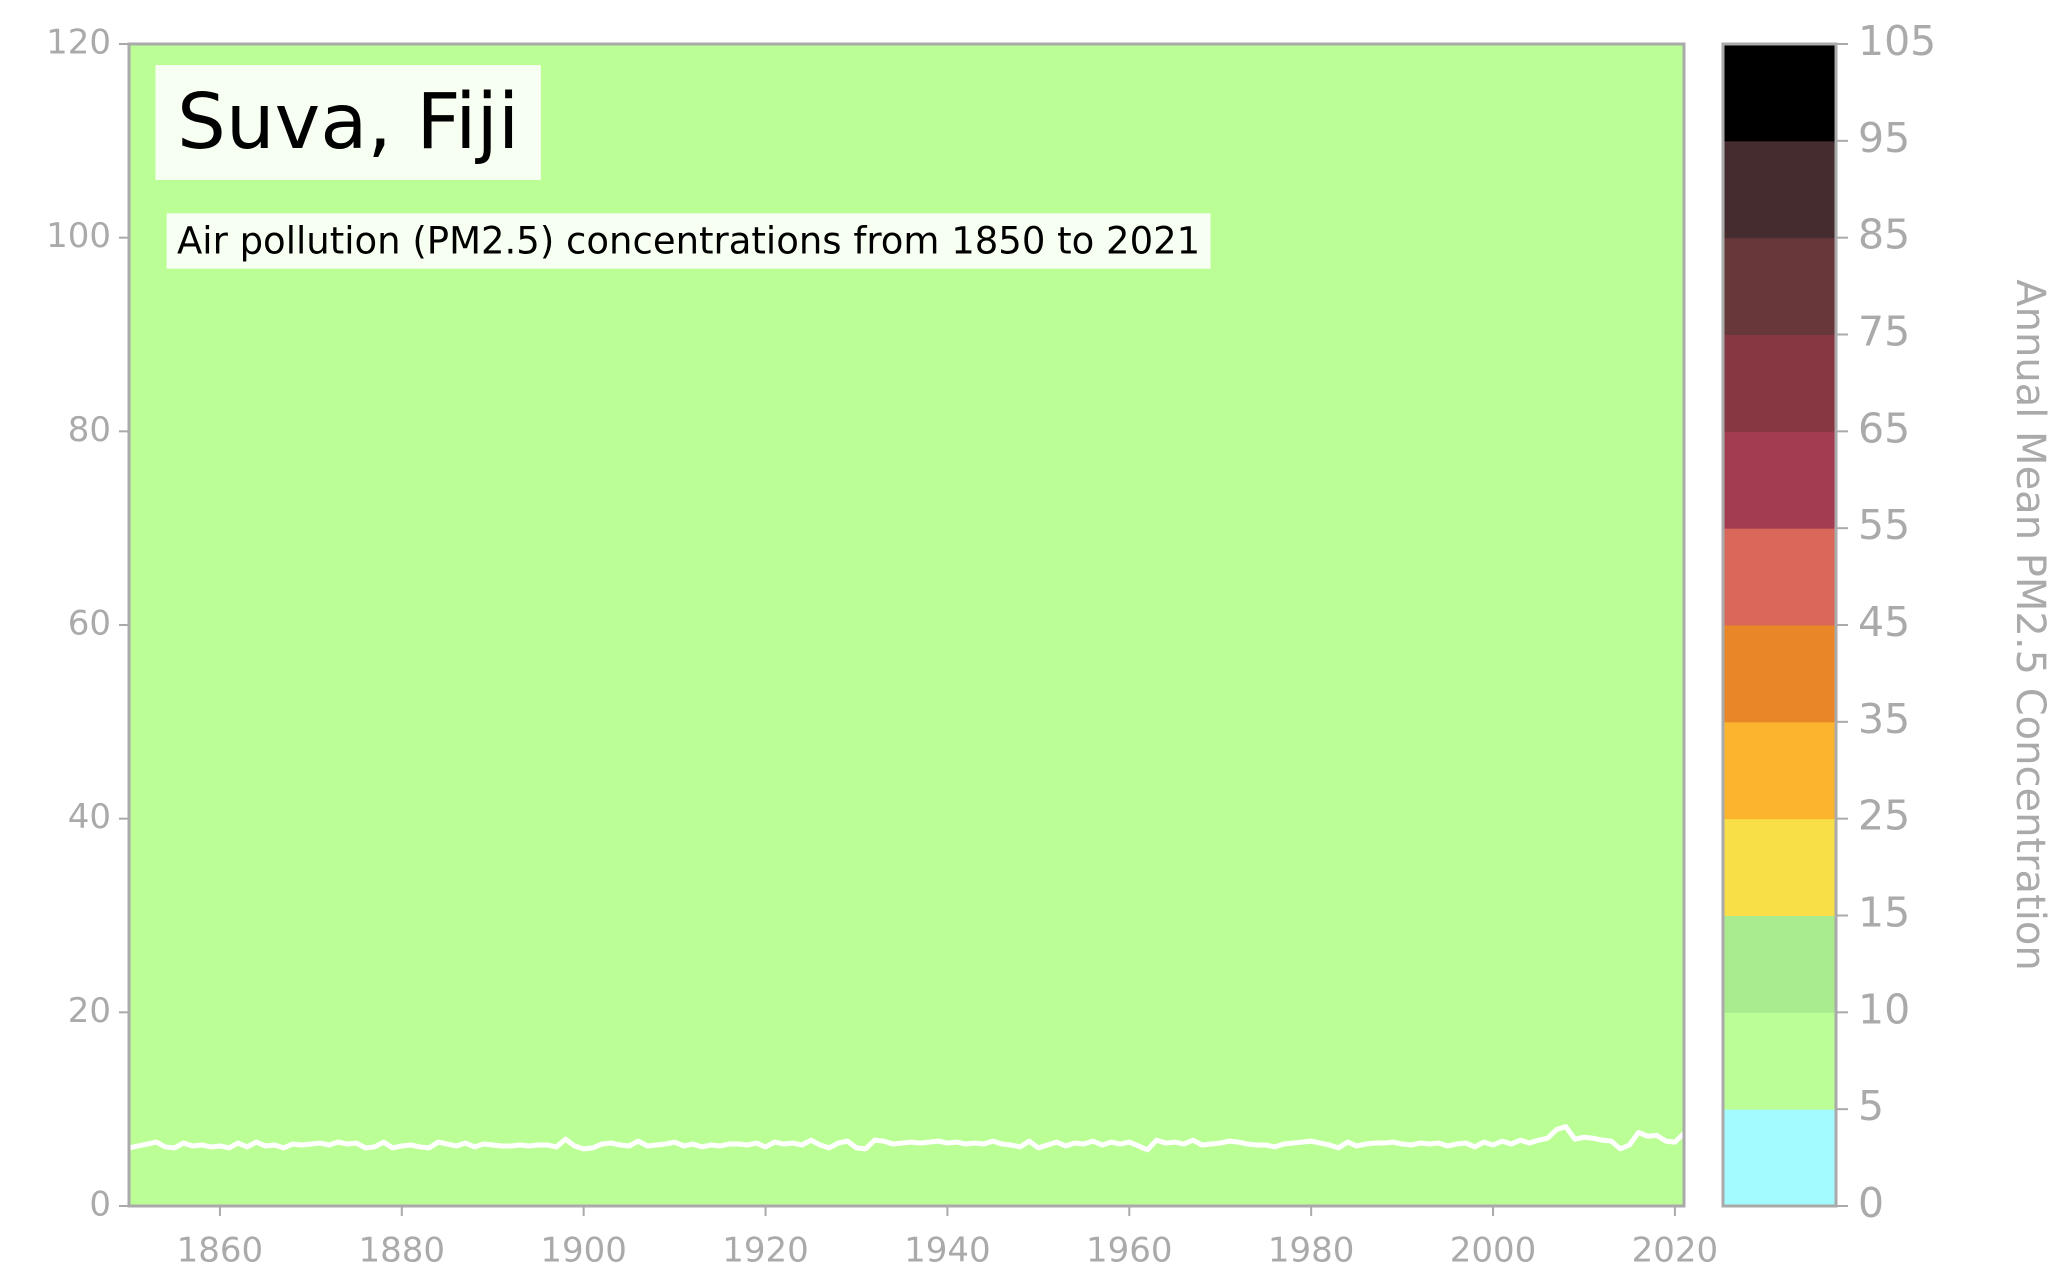  I want to click on chart-title-box, so click(348, 122).